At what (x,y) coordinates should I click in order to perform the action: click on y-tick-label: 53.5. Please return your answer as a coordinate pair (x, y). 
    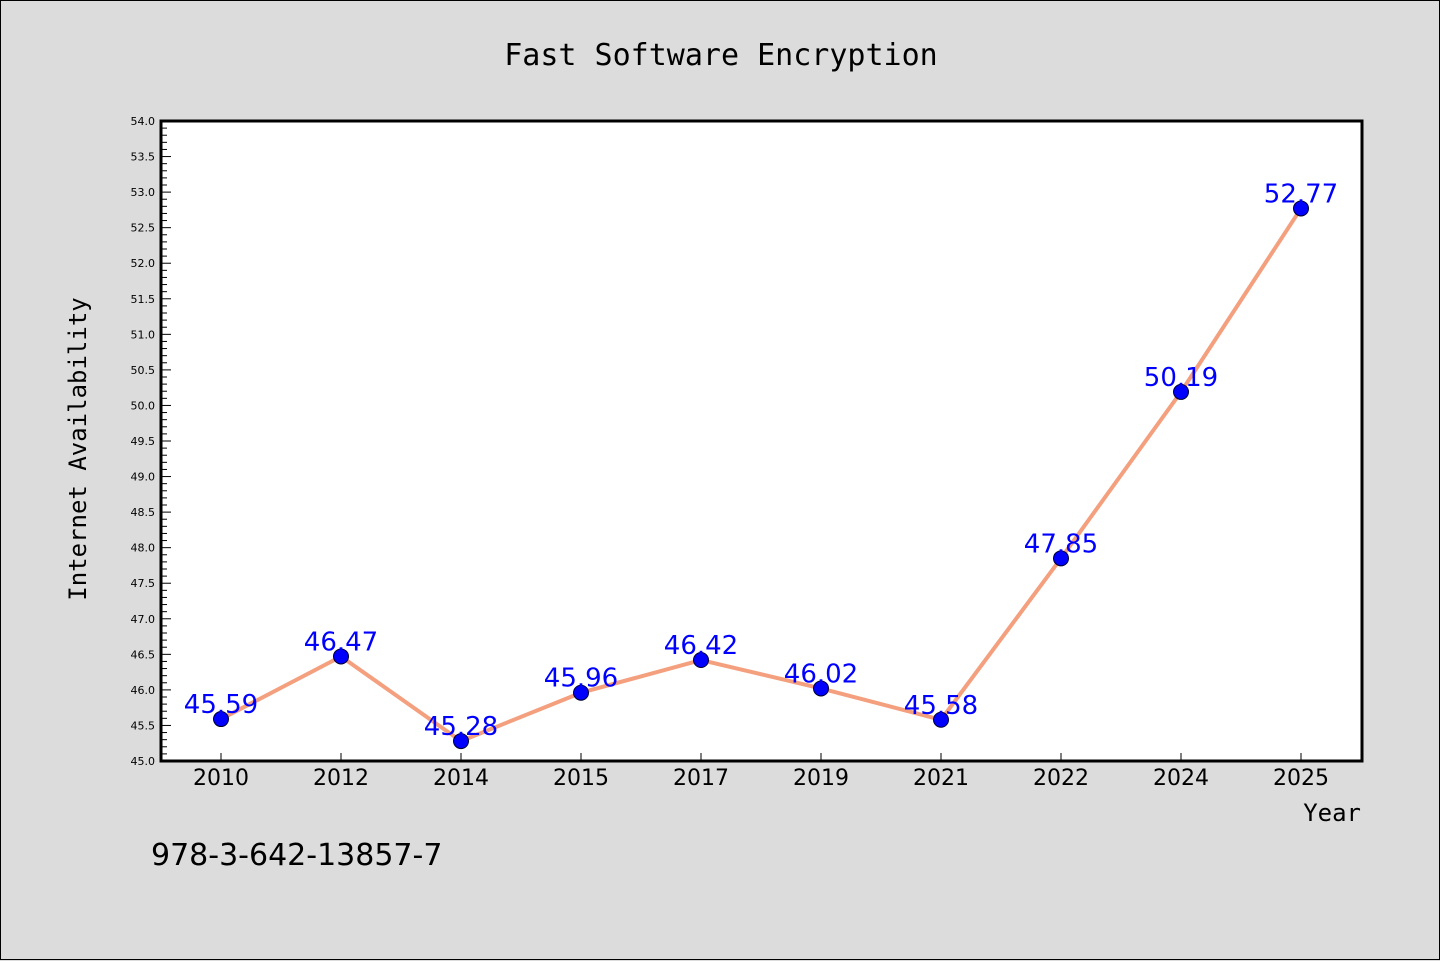
    Looking at the image, I should click on (143, 157).